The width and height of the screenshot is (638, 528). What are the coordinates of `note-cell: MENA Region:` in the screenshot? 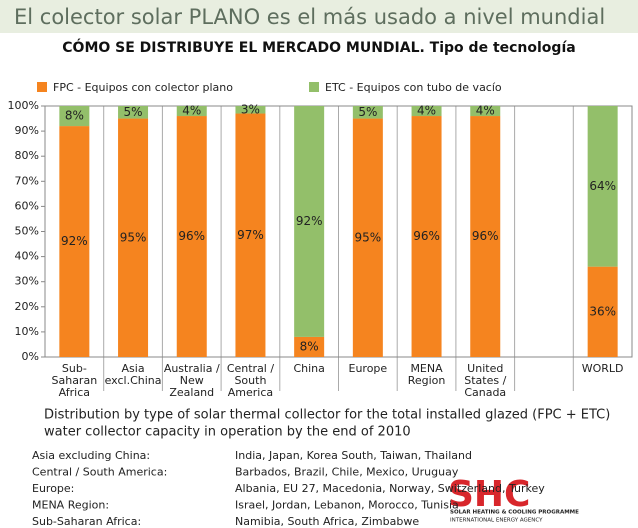 It's located at (70, 505).